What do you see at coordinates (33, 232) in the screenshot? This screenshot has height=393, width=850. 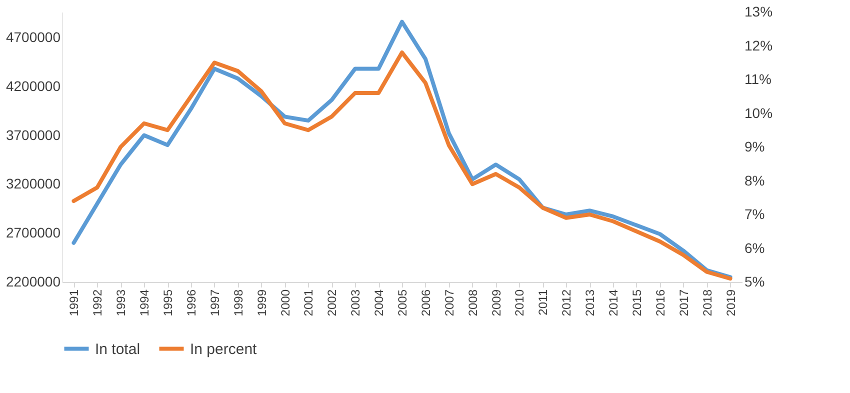 I see `y-tick-label: 2700000` at bounding box center [33, 232].